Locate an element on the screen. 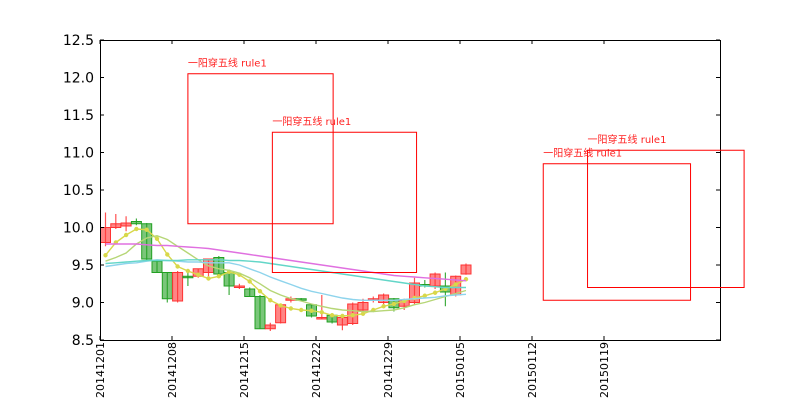  x-tick-label: 20141215 is located at coordinates (244, 370).